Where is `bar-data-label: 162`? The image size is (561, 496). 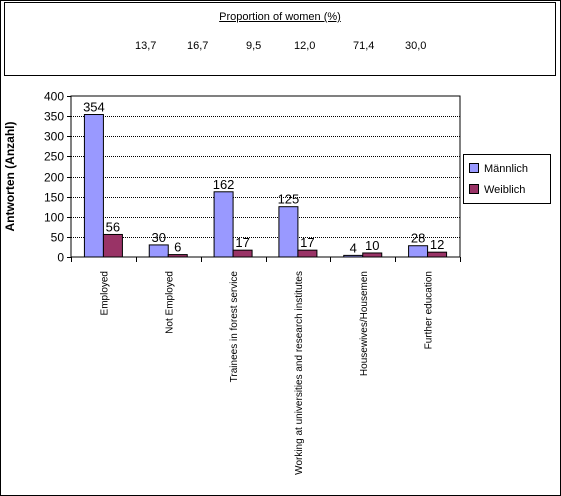
bar-data-label: 162 is located at coordinates (224, 184).